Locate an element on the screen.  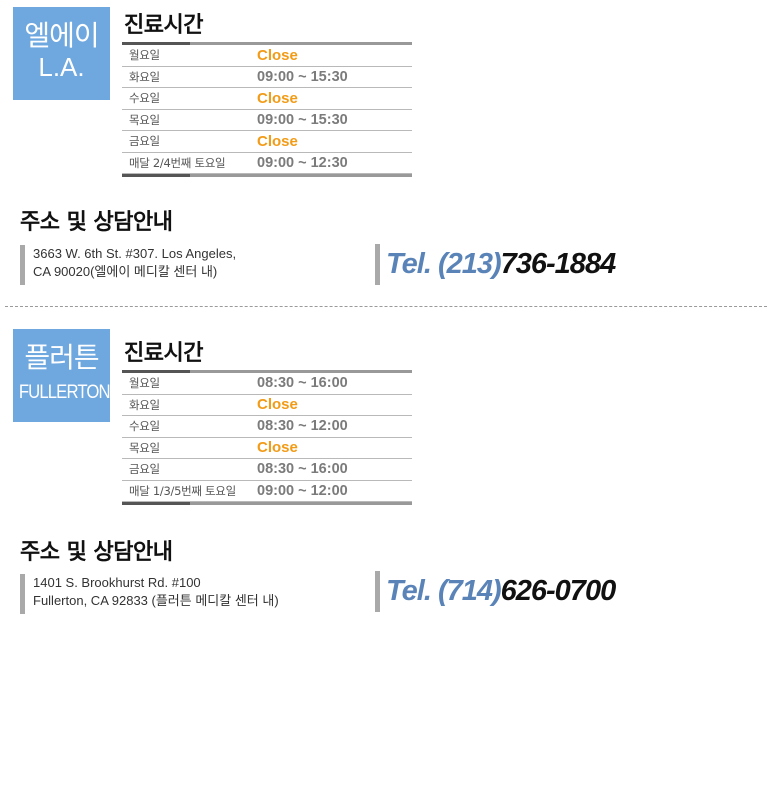
badge-name-ko: 엘에이 is located at coordinates (61, 35).